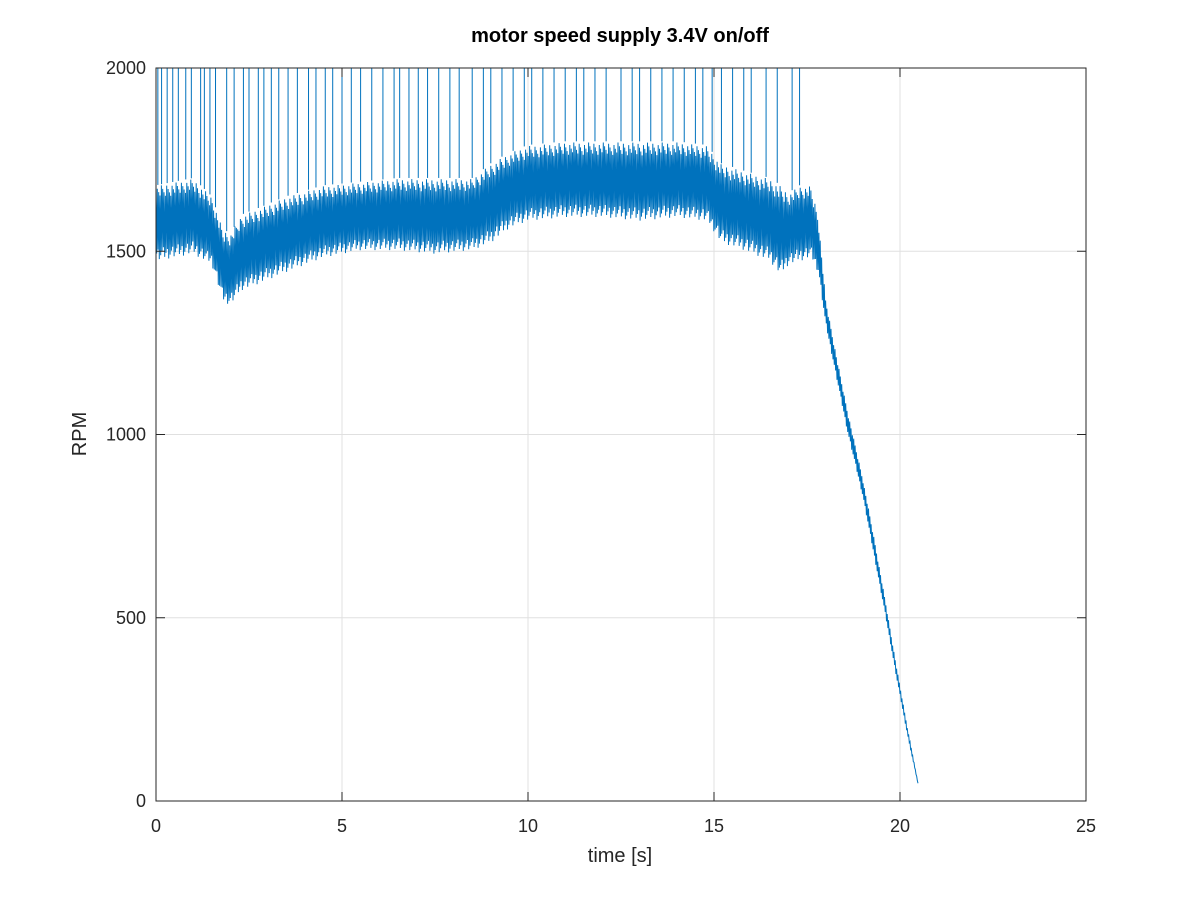 This screenshot has width=1200, height=900. I want to click on y-axis-label: RPM, so click(80, 434).